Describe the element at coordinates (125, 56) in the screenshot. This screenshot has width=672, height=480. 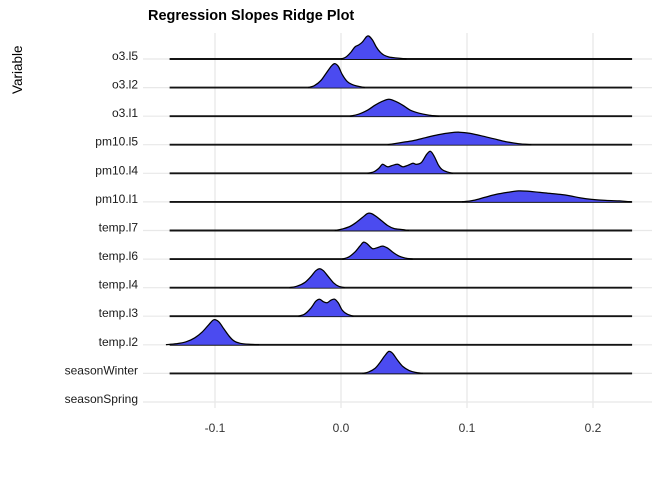
I see `row-label-o3.l5: o3.l5` at that location.